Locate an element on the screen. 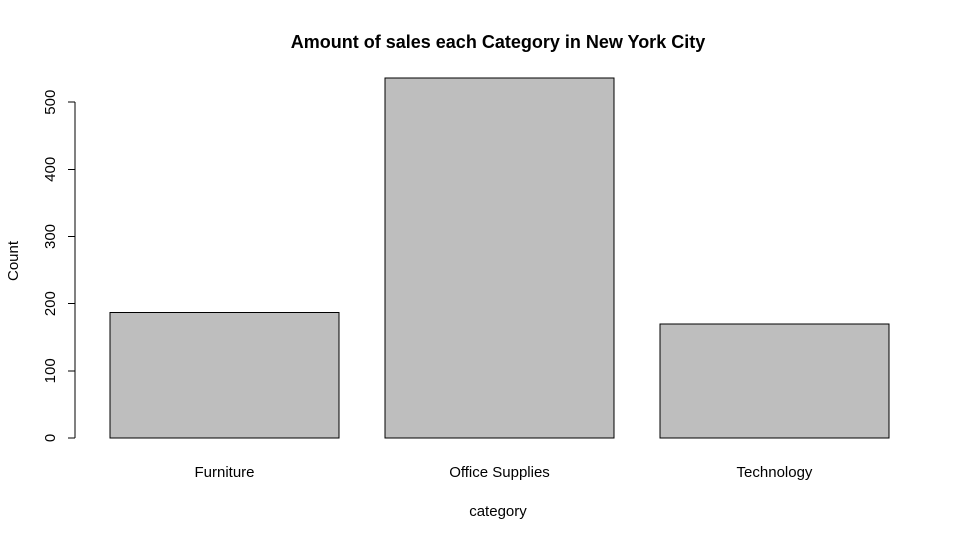 The width and height of the screenshot is (961, 540). y-tick-label-100: 100 is located at coordinates (50, 370).